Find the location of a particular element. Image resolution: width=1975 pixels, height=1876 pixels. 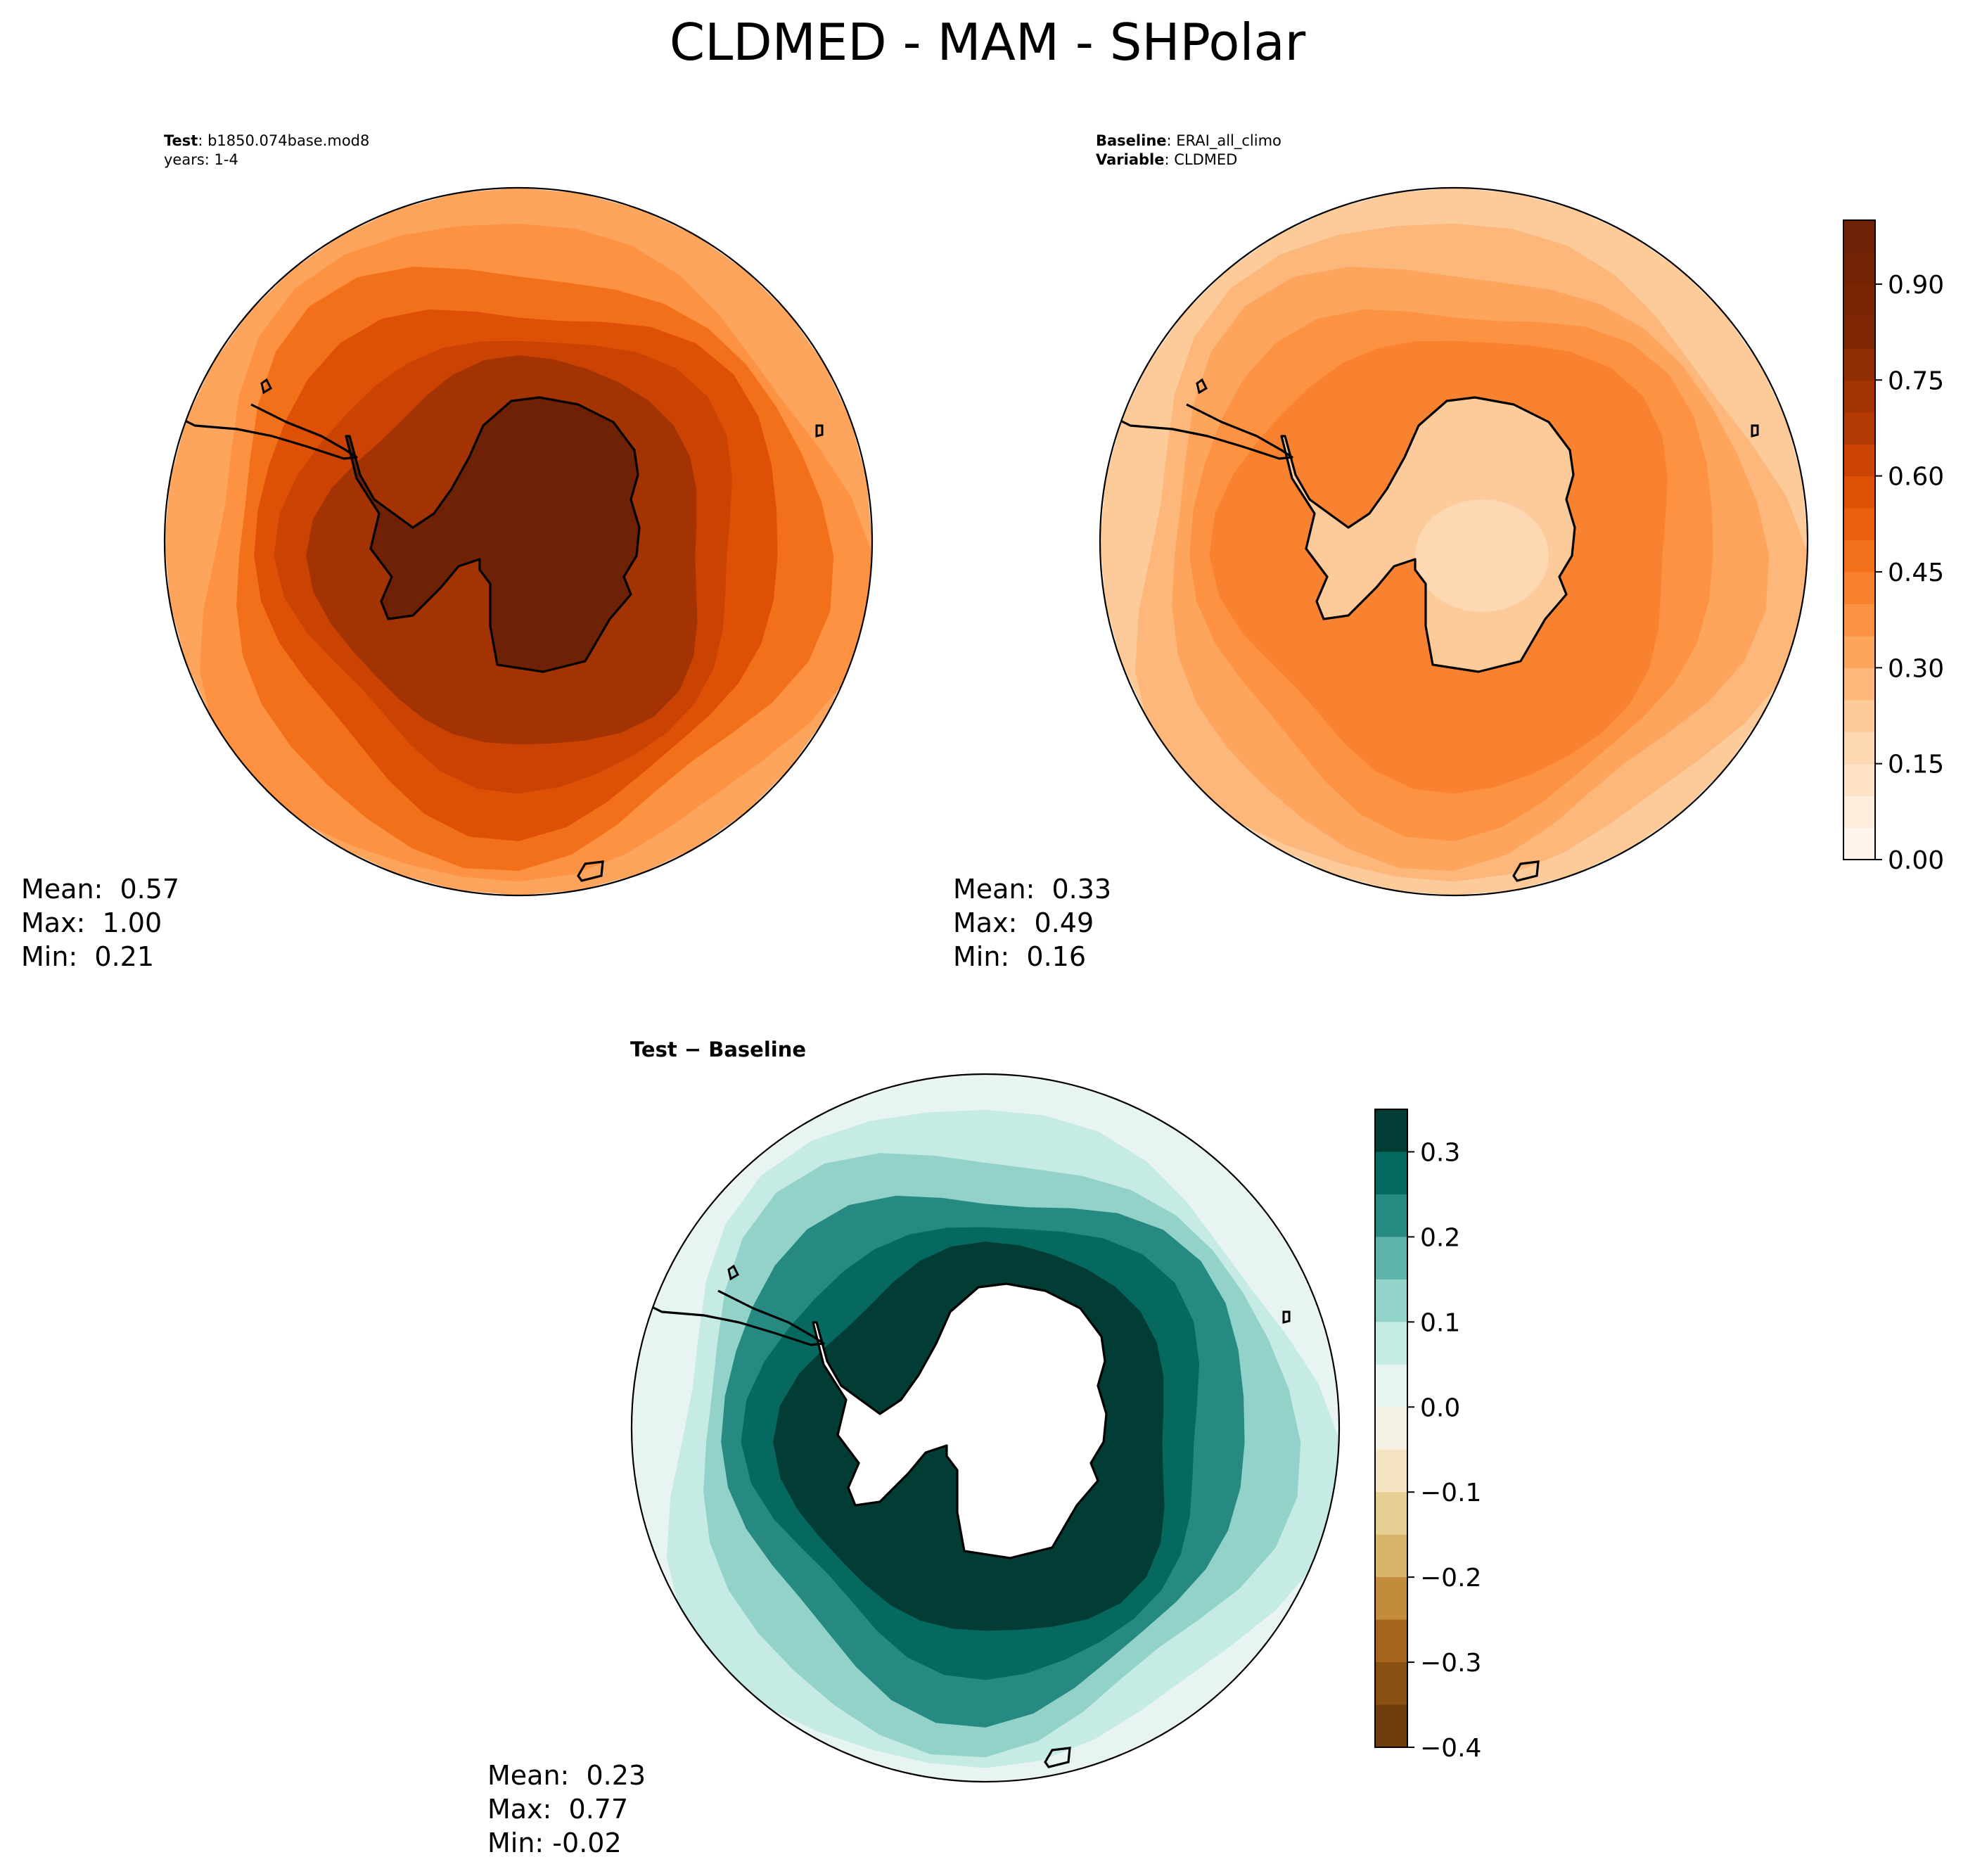

test-mean: Mean: 0.57 is located at coordinates (100, 889).